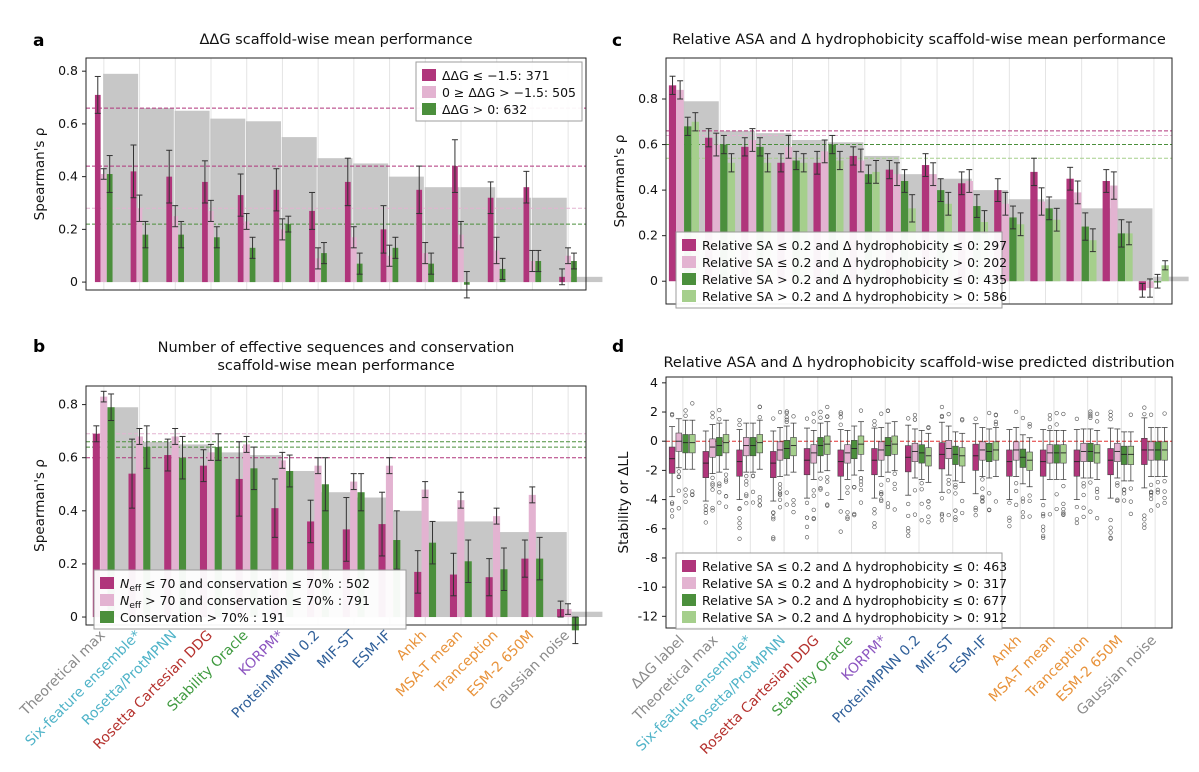 The image size is (1199, 772). What do you see at coordinates (40, 505) in the screenshot?
I see `panel-b-ylabel: Spearman's ρ` at bounding box center [40, 505].